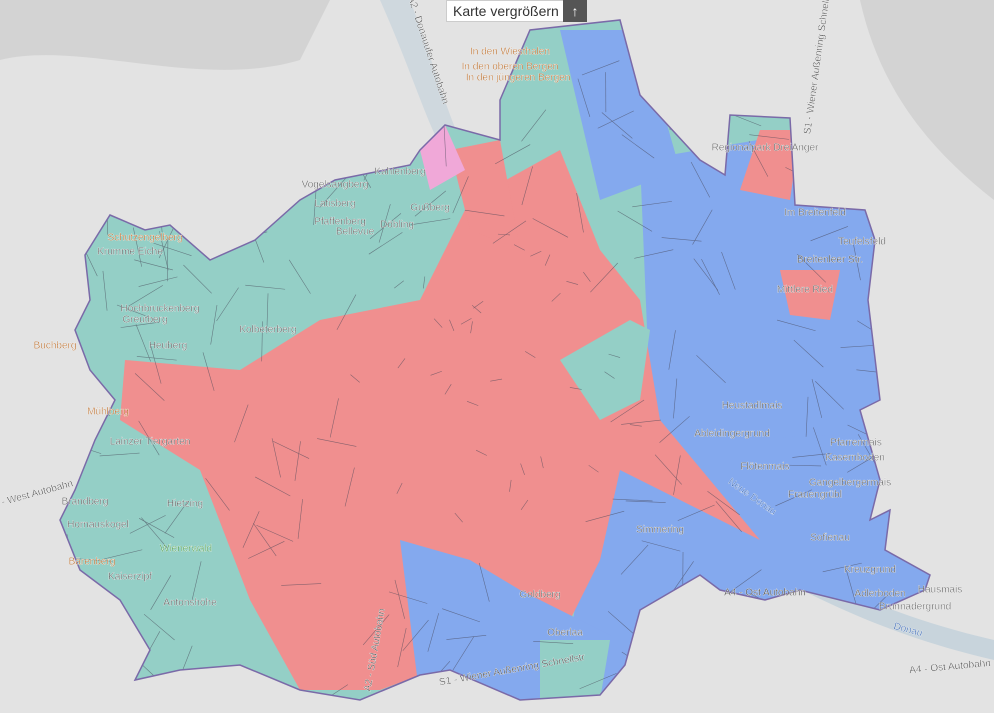 This screenshot has height=713, width=994. What do you see at coordinates (144, 320) in the screenshot?
I see `place-label: Greutberg` at bounding box center [144, 320].